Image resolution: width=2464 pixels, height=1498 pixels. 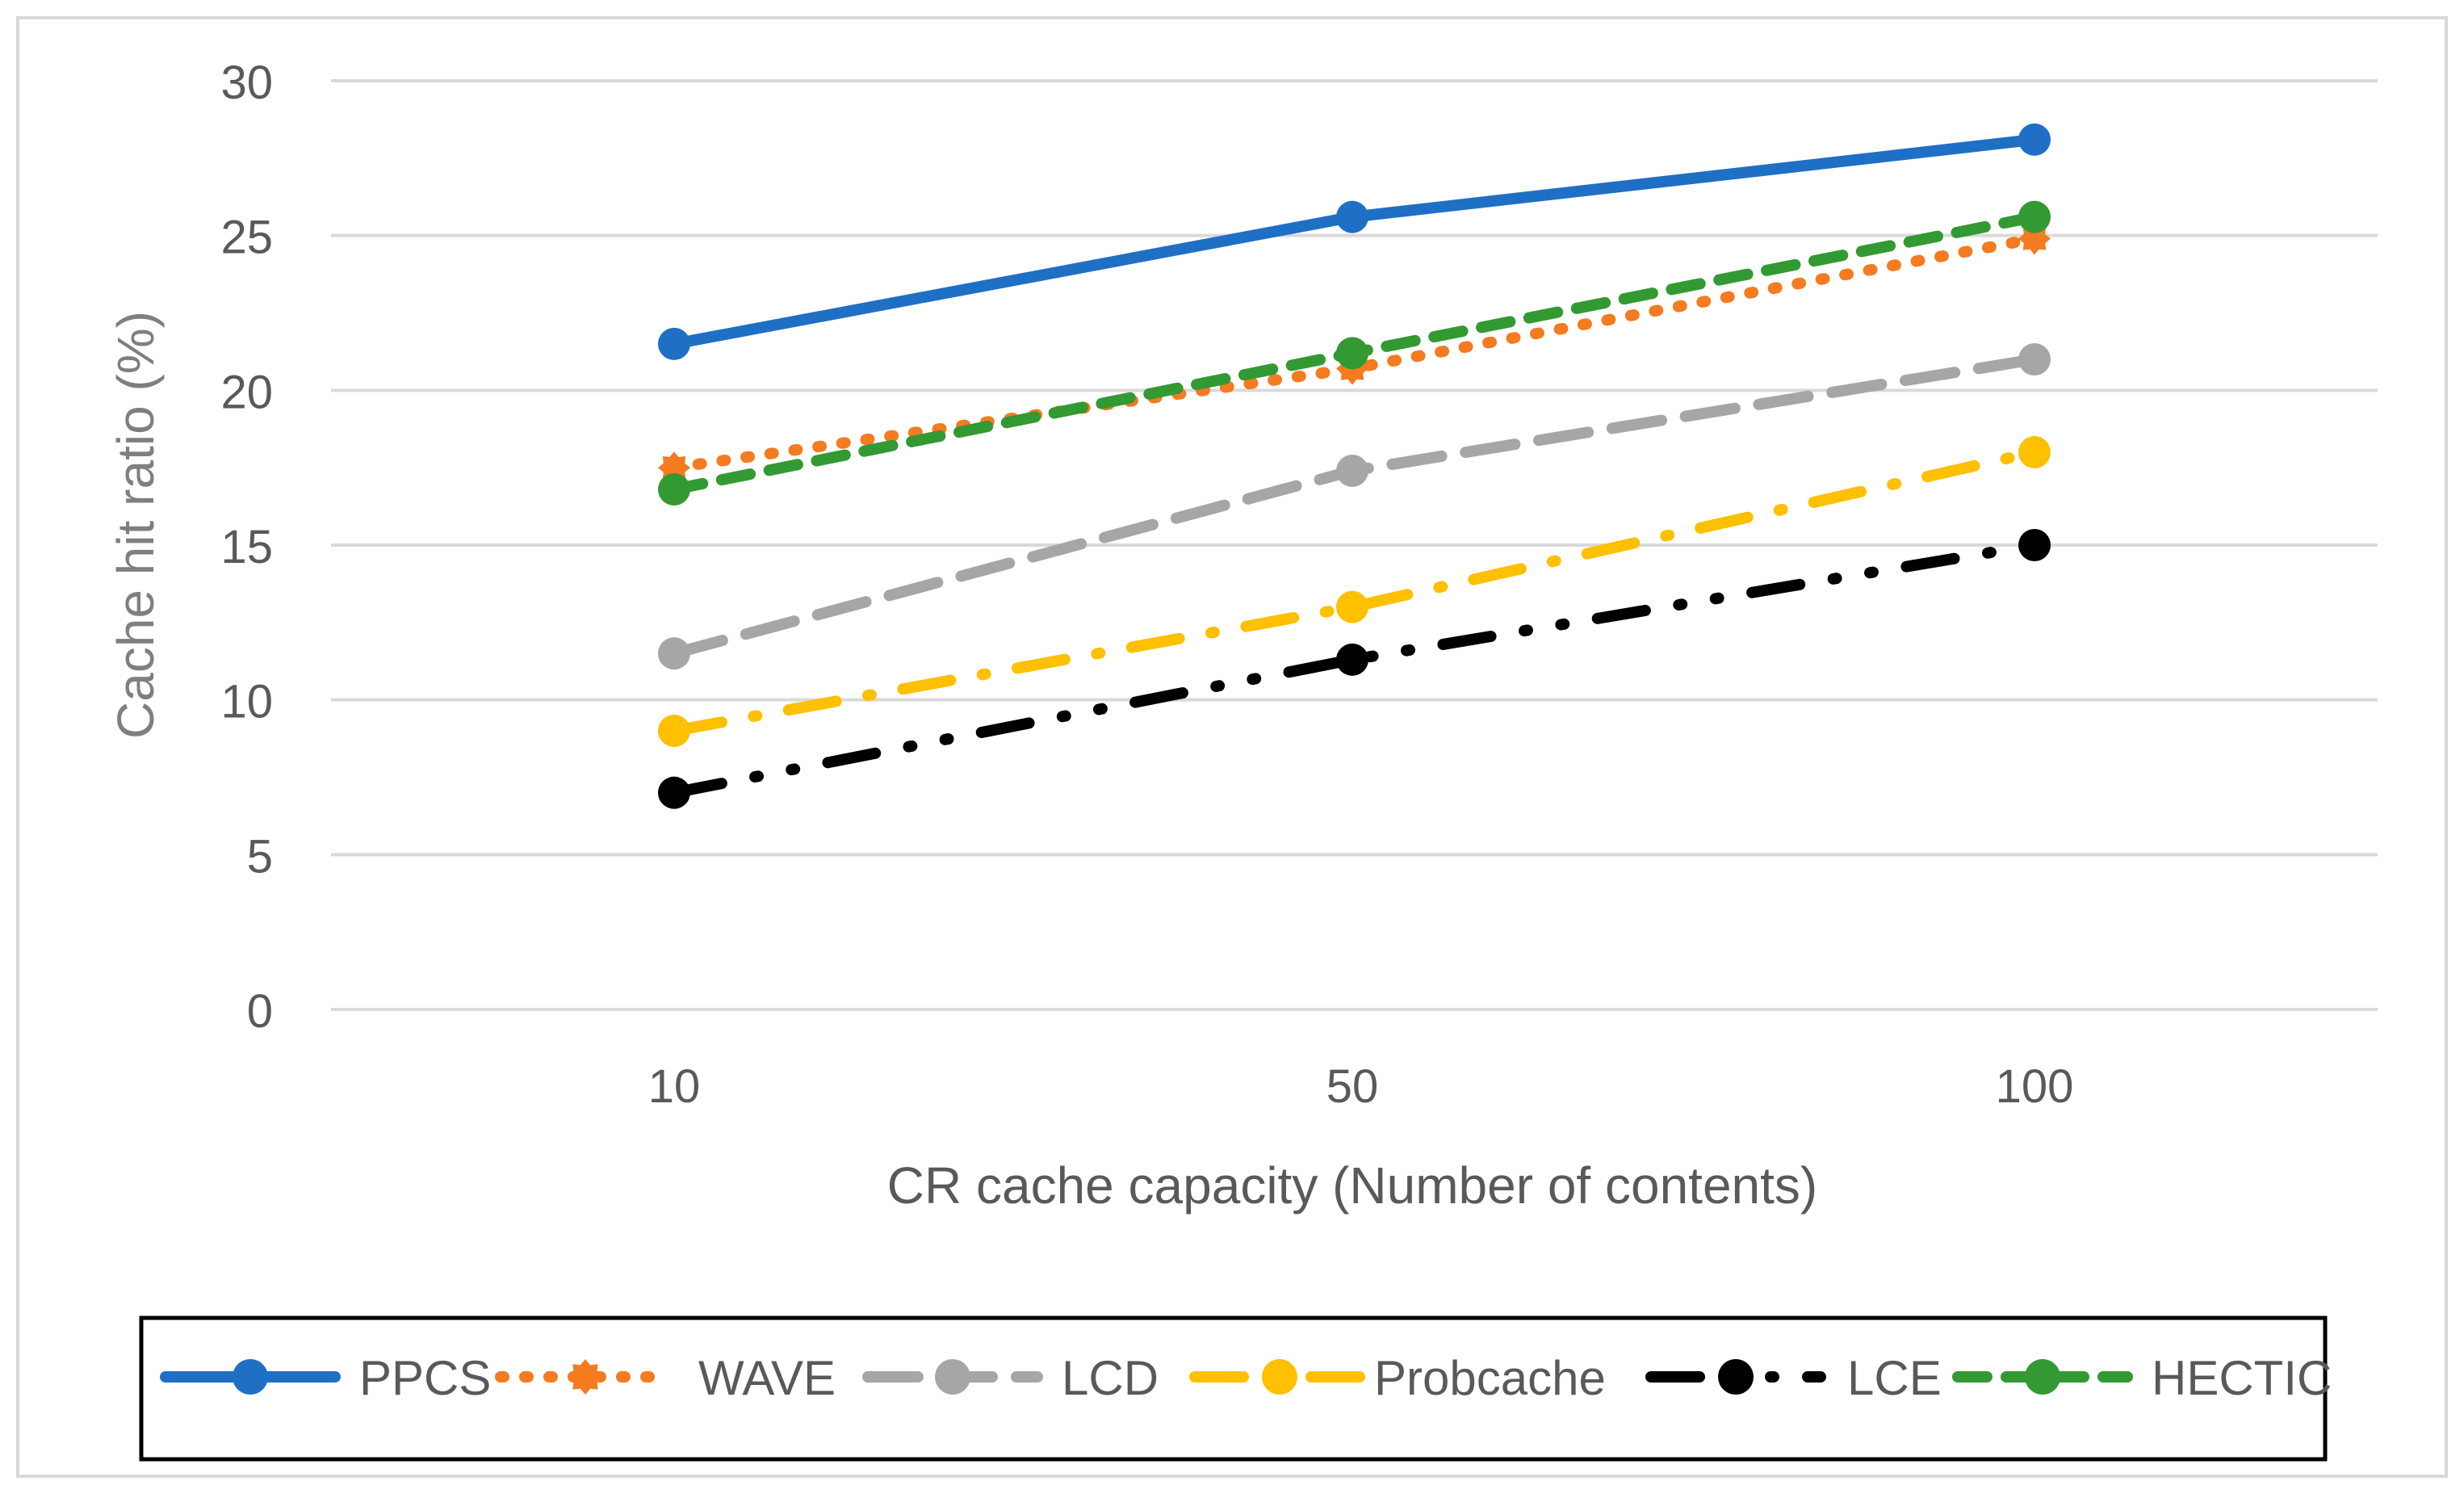 I want to click on legend-label: Probcache, so click(x=1490, y=1378).